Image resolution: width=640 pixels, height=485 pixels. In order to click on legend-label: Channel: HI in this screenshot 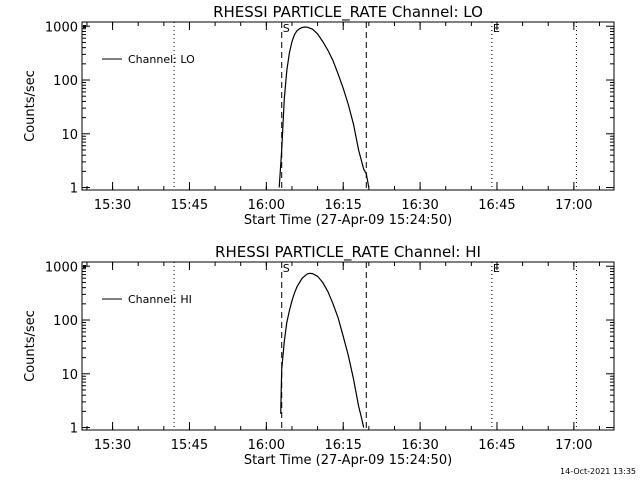, I will do `click(160, 299)`.